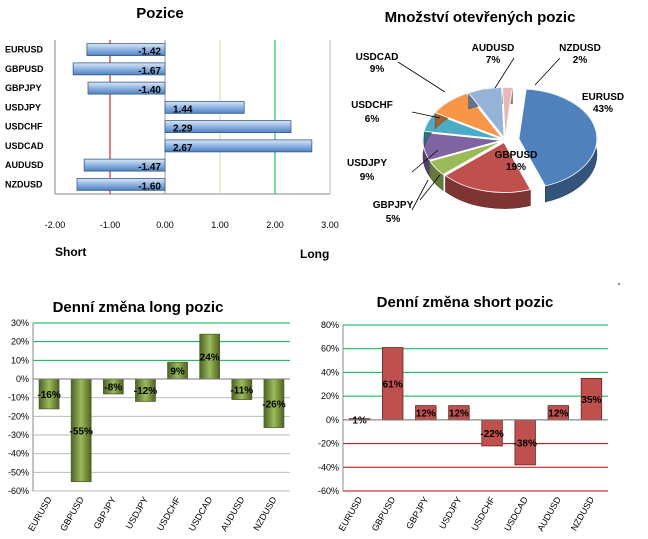  What do you see at coordinates (160, 13) in the screenshot?
I see `pozice-title: Pozice` at bounding box center [160, 13].